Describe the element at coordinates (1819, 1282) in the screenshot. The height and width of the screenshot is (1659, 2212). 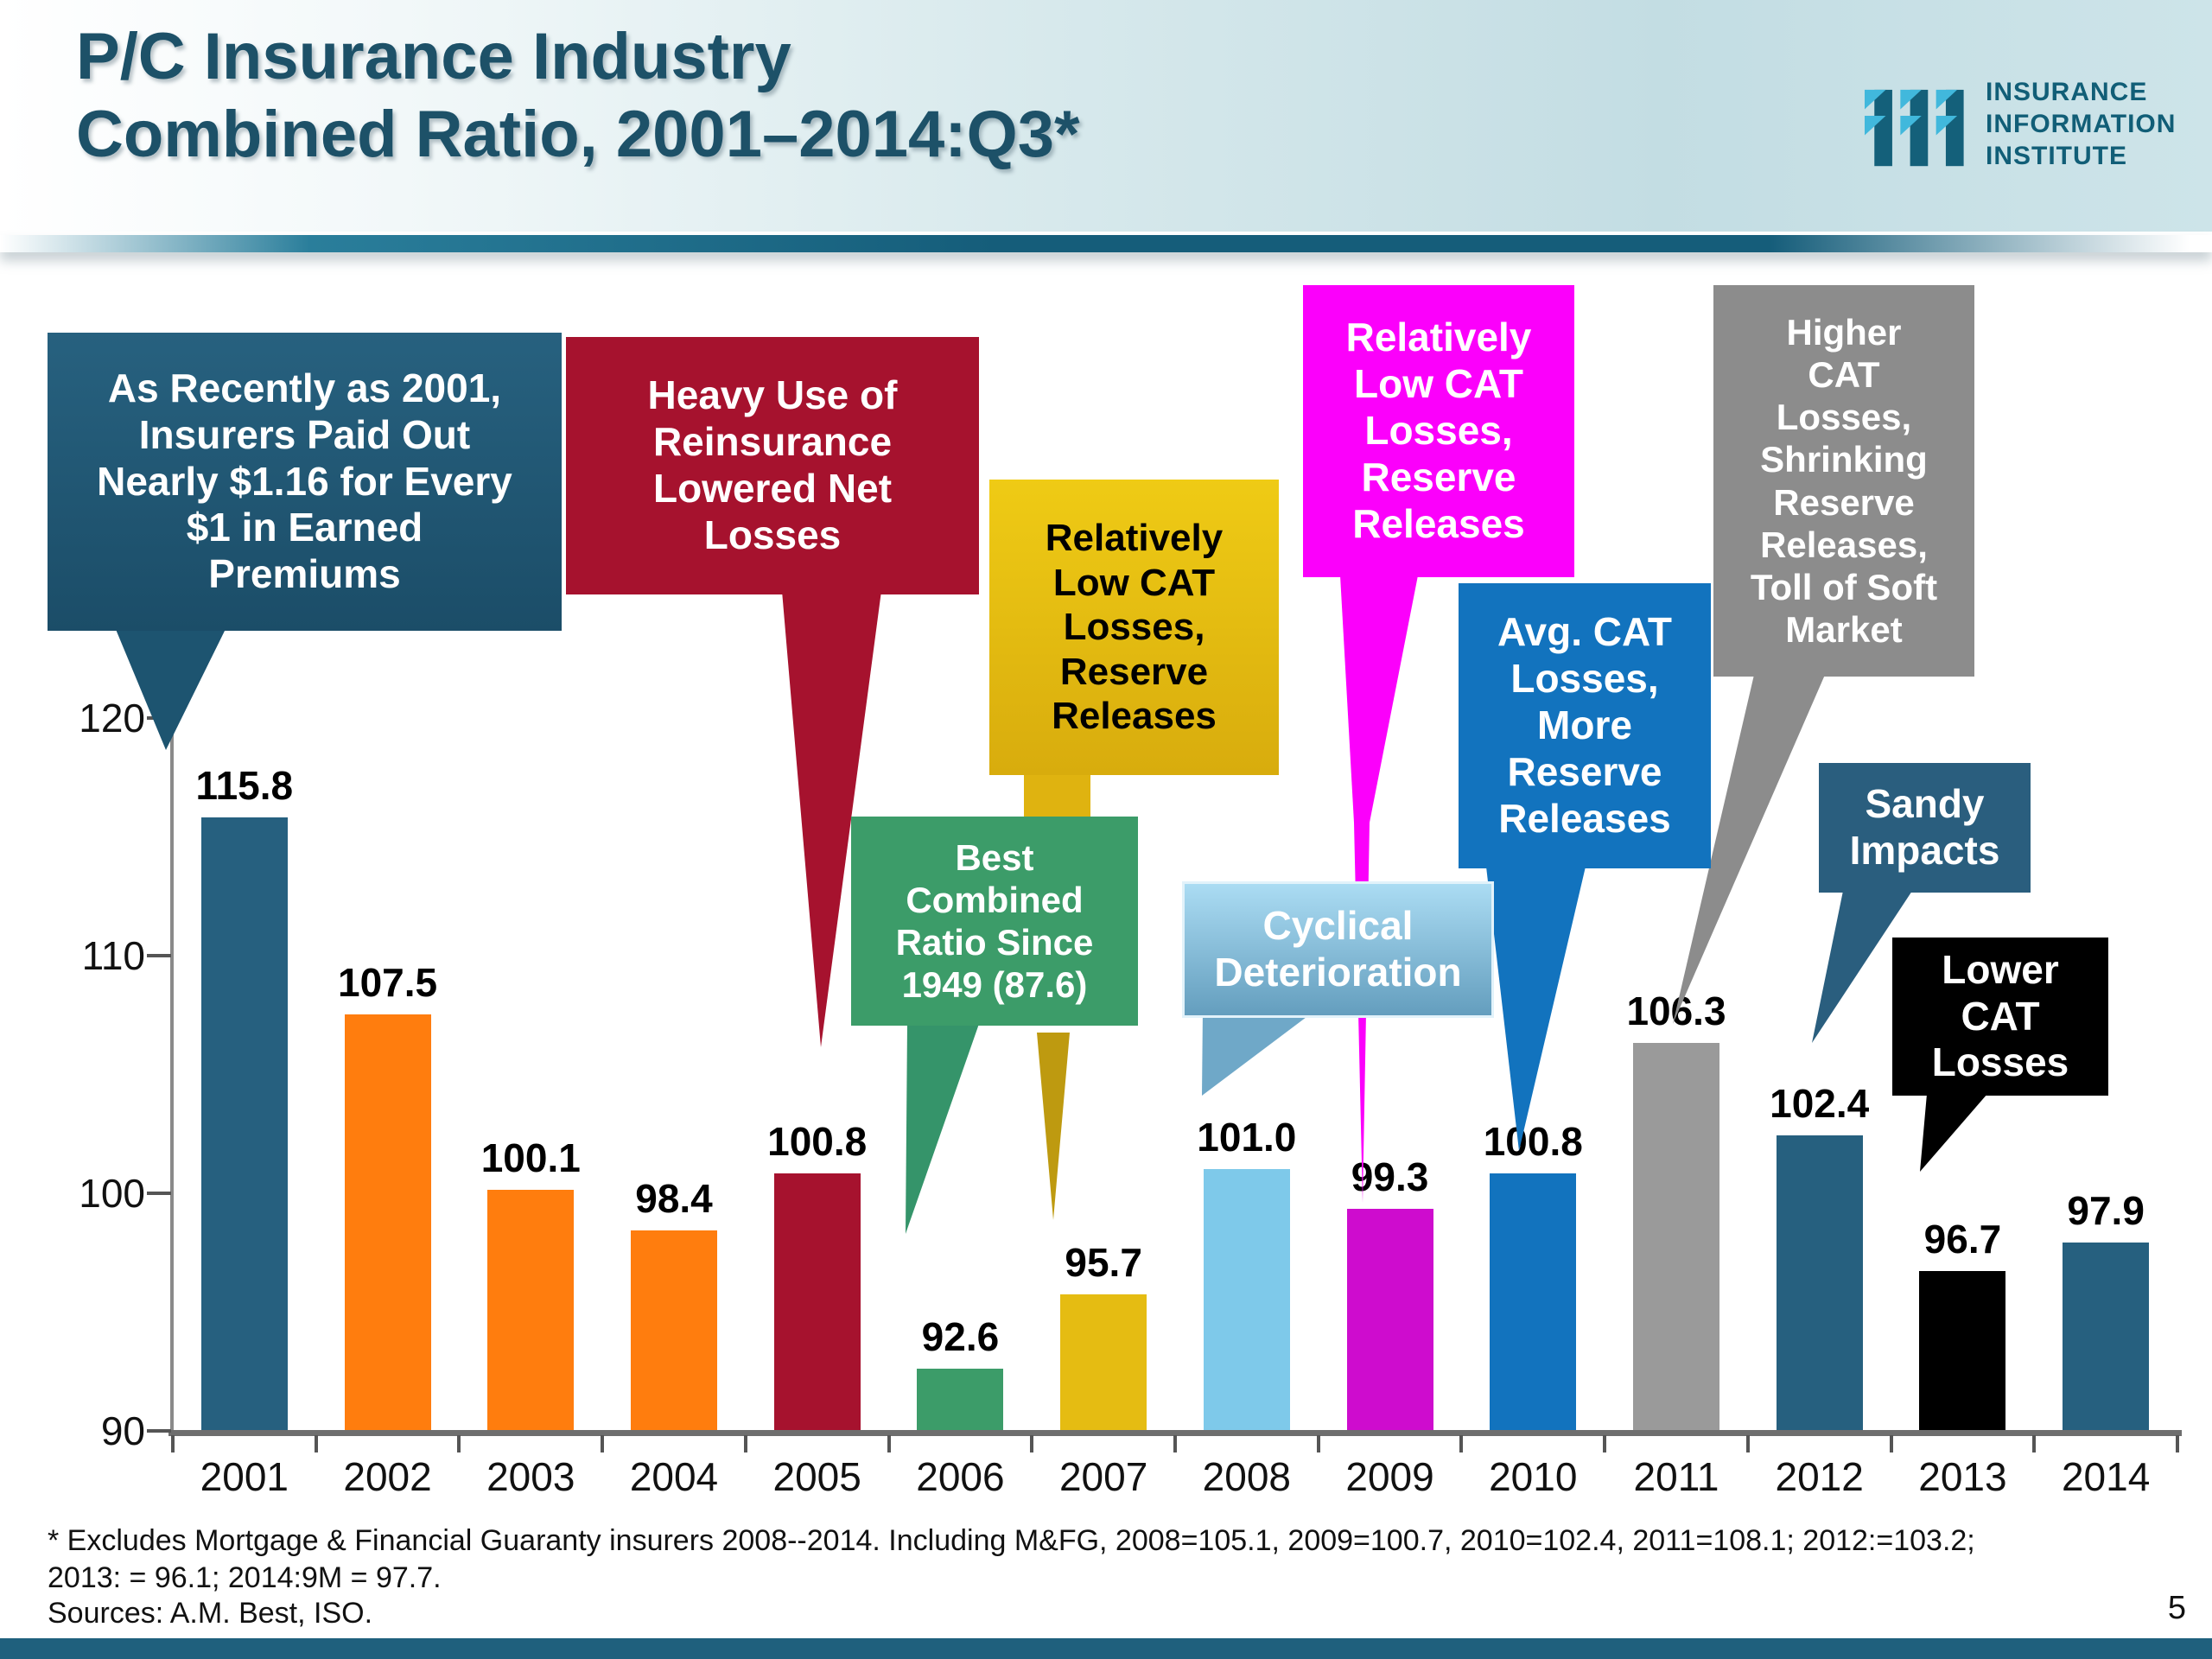
I see `bar-2012` at that location.